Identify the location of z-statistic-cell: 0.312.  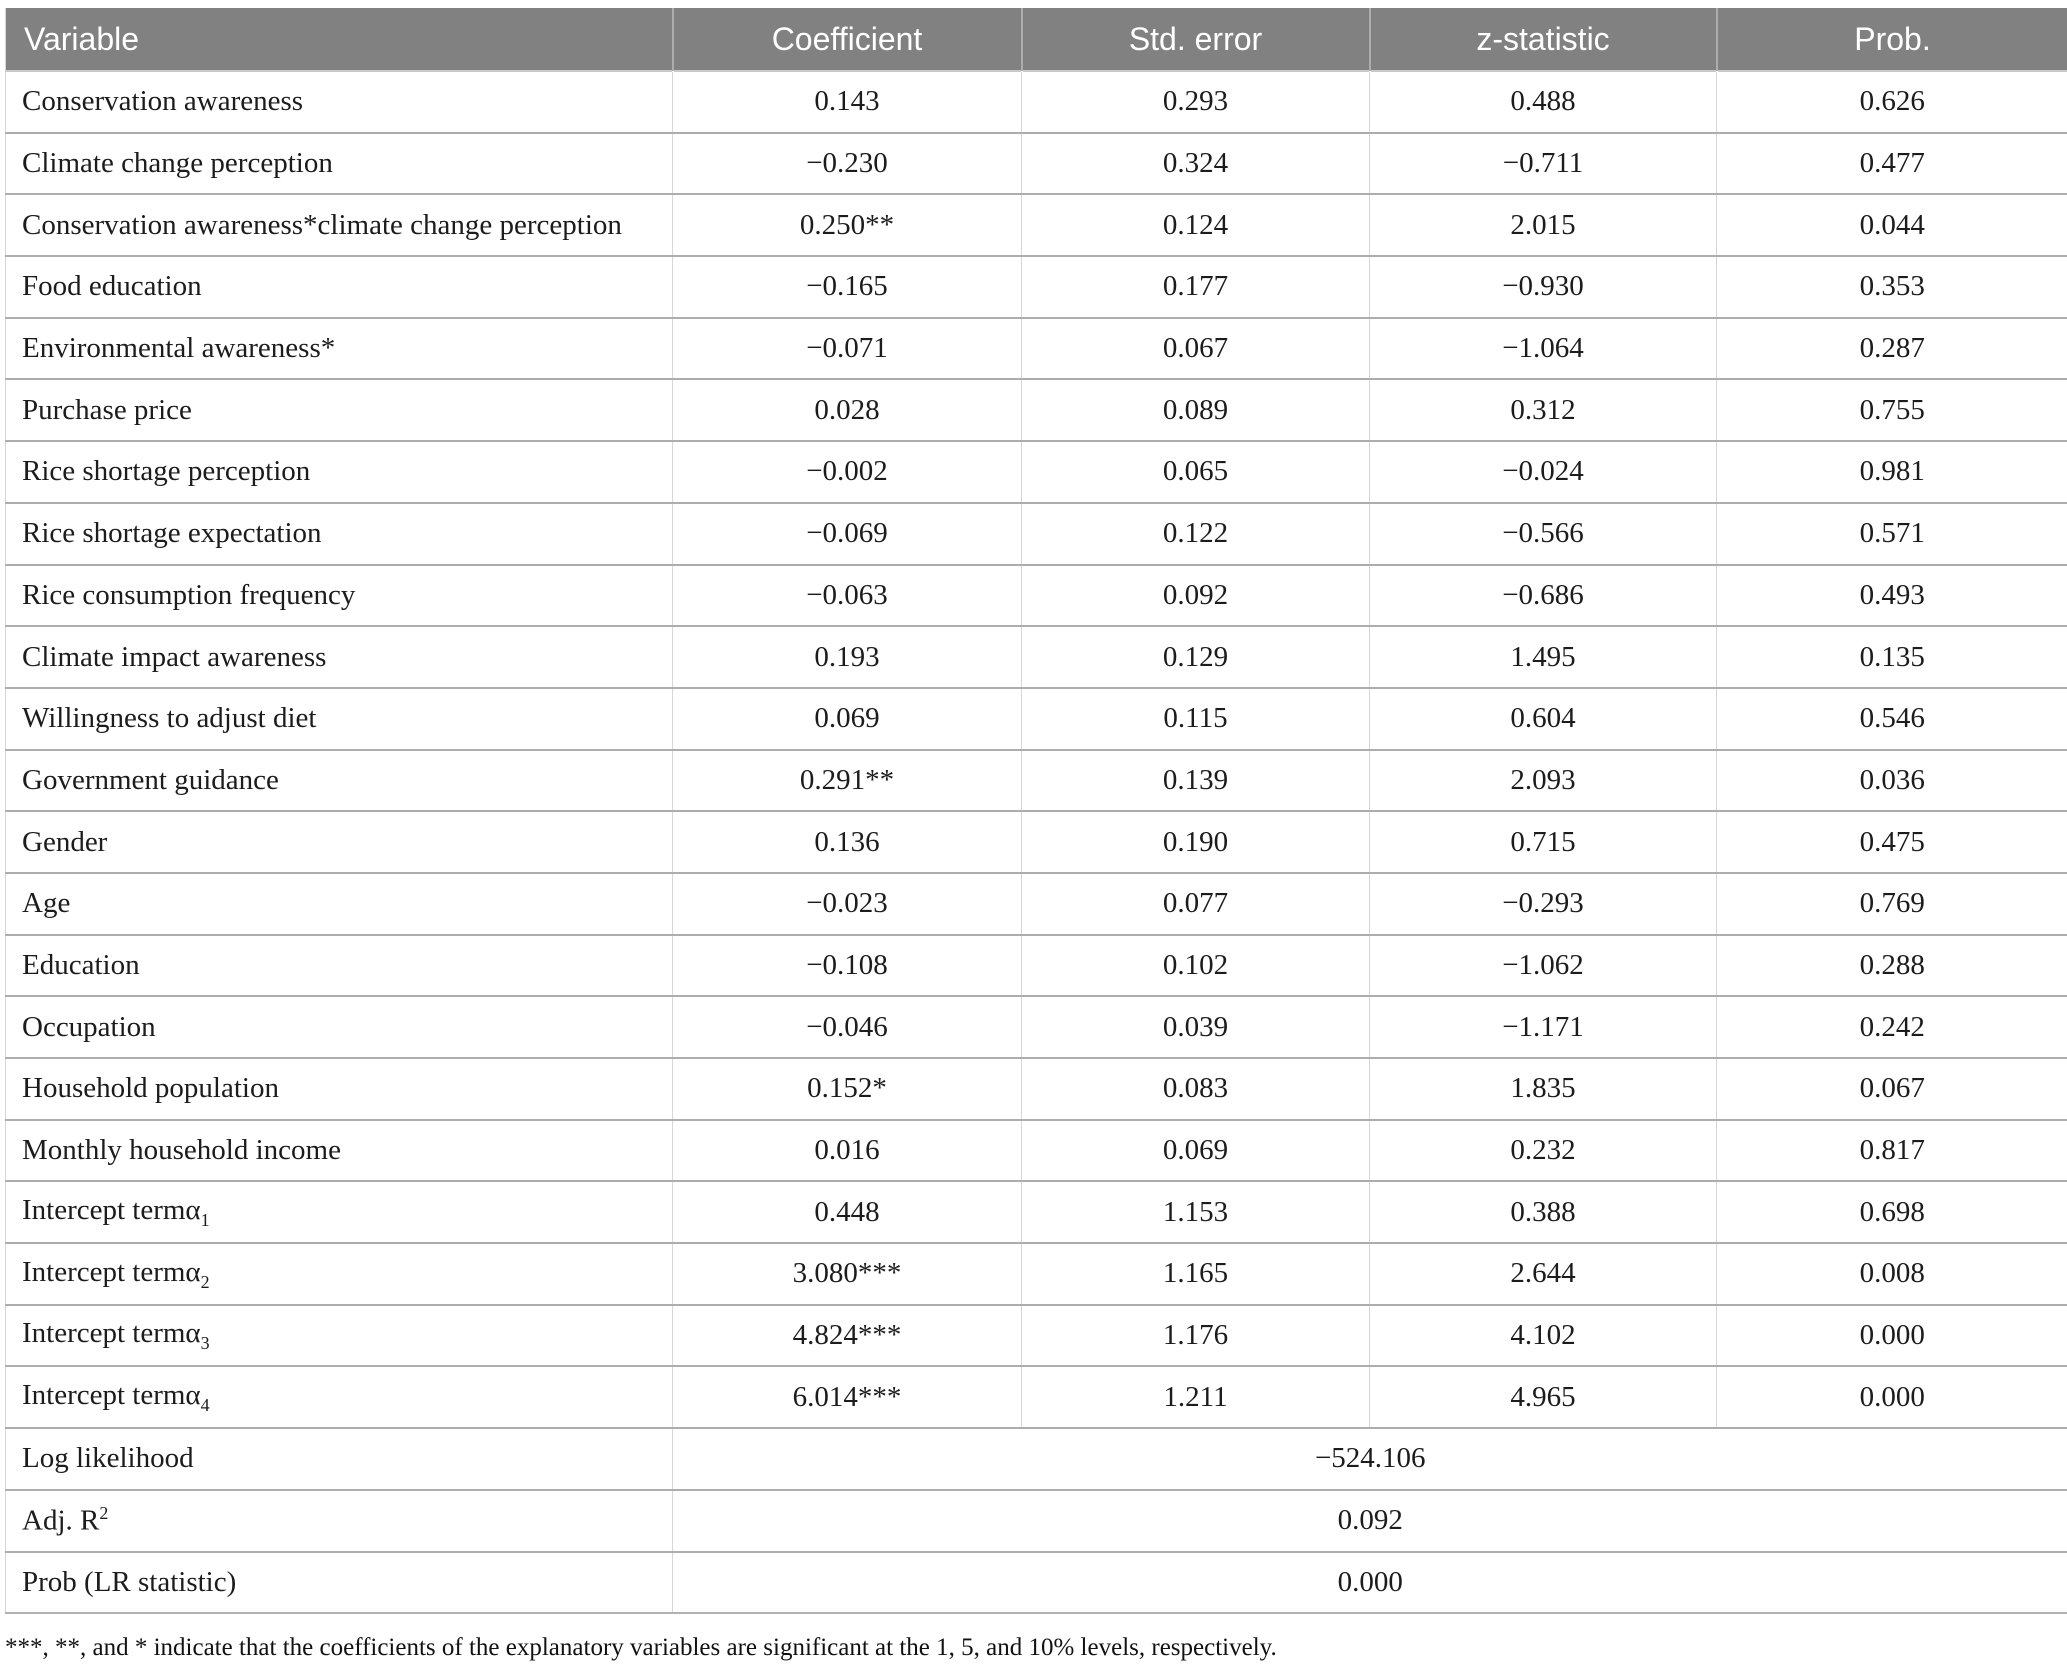
(1543, 410).